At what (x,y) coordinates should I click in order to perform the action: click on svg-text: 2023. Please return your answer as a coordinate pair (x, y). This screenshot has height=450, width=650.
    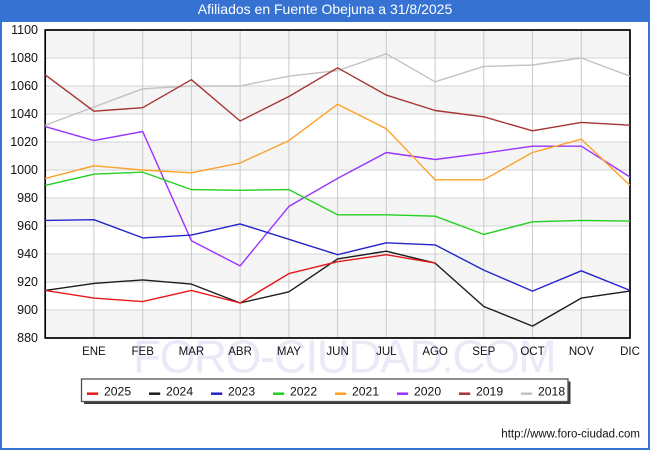
    Looking at the image, I should click on (241, 392).